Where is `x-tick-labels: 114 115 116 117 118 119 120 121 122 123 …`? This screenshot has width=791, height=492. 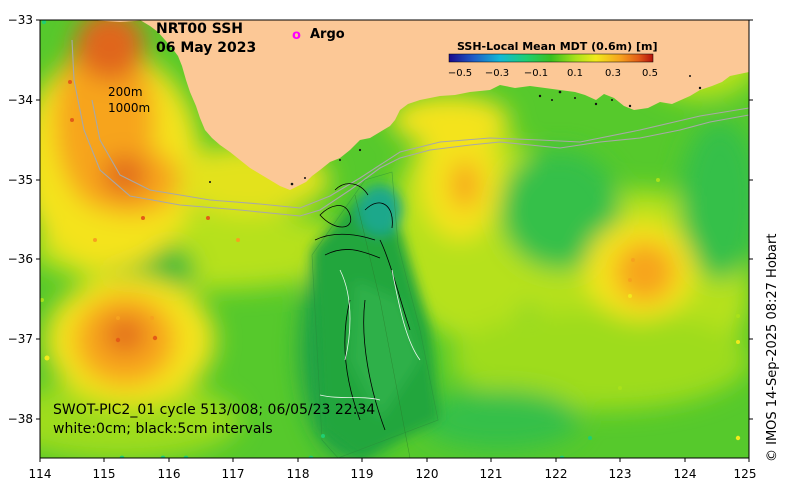 x-tick-labels: 114 115 116 117 118 119 120 121 122 123 … is located at coordinates (393, 474).